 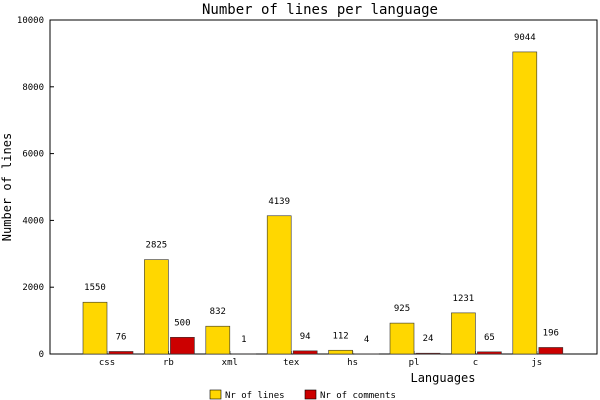 I want to click on x-tick-label-xml: xml, so click(x=230, y=363).